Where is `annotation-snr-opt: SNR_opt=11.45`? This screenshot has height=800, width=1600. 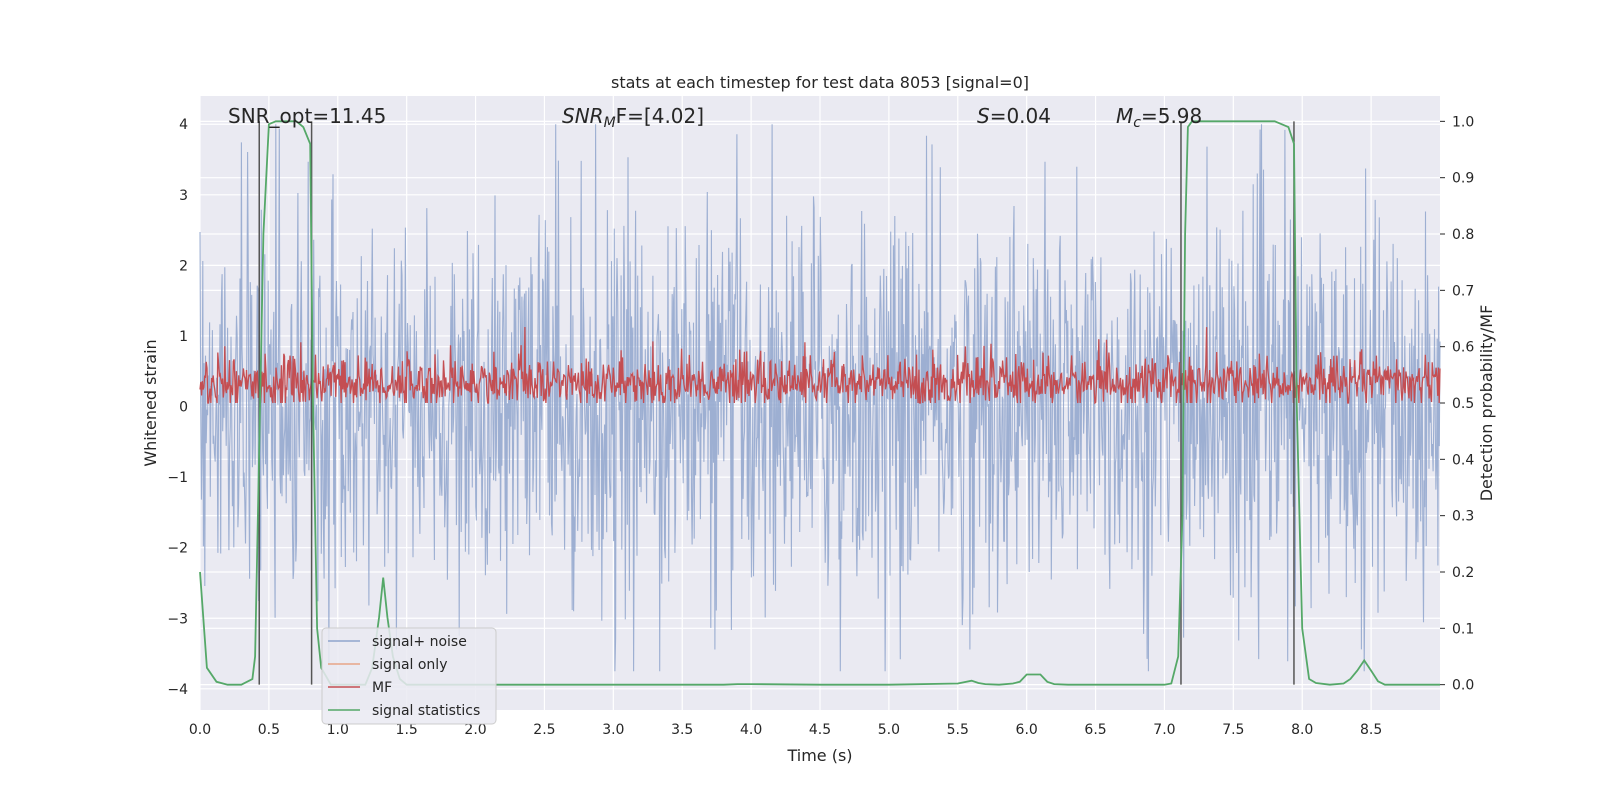
annotation-snr-opt: SNR_opt=11.45 is located at coordinates (307, 116).